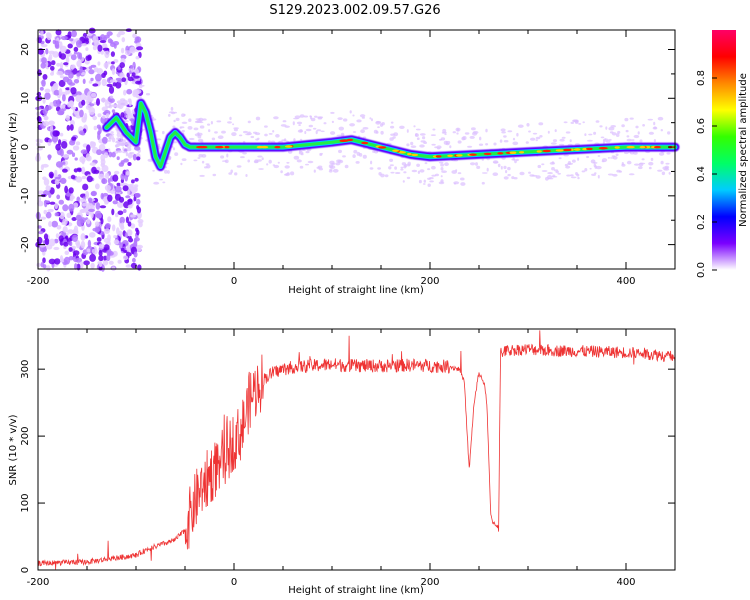 This screenshot has height=600, width=750. I want to click on y-tick-label: 0, so click(25, 147).